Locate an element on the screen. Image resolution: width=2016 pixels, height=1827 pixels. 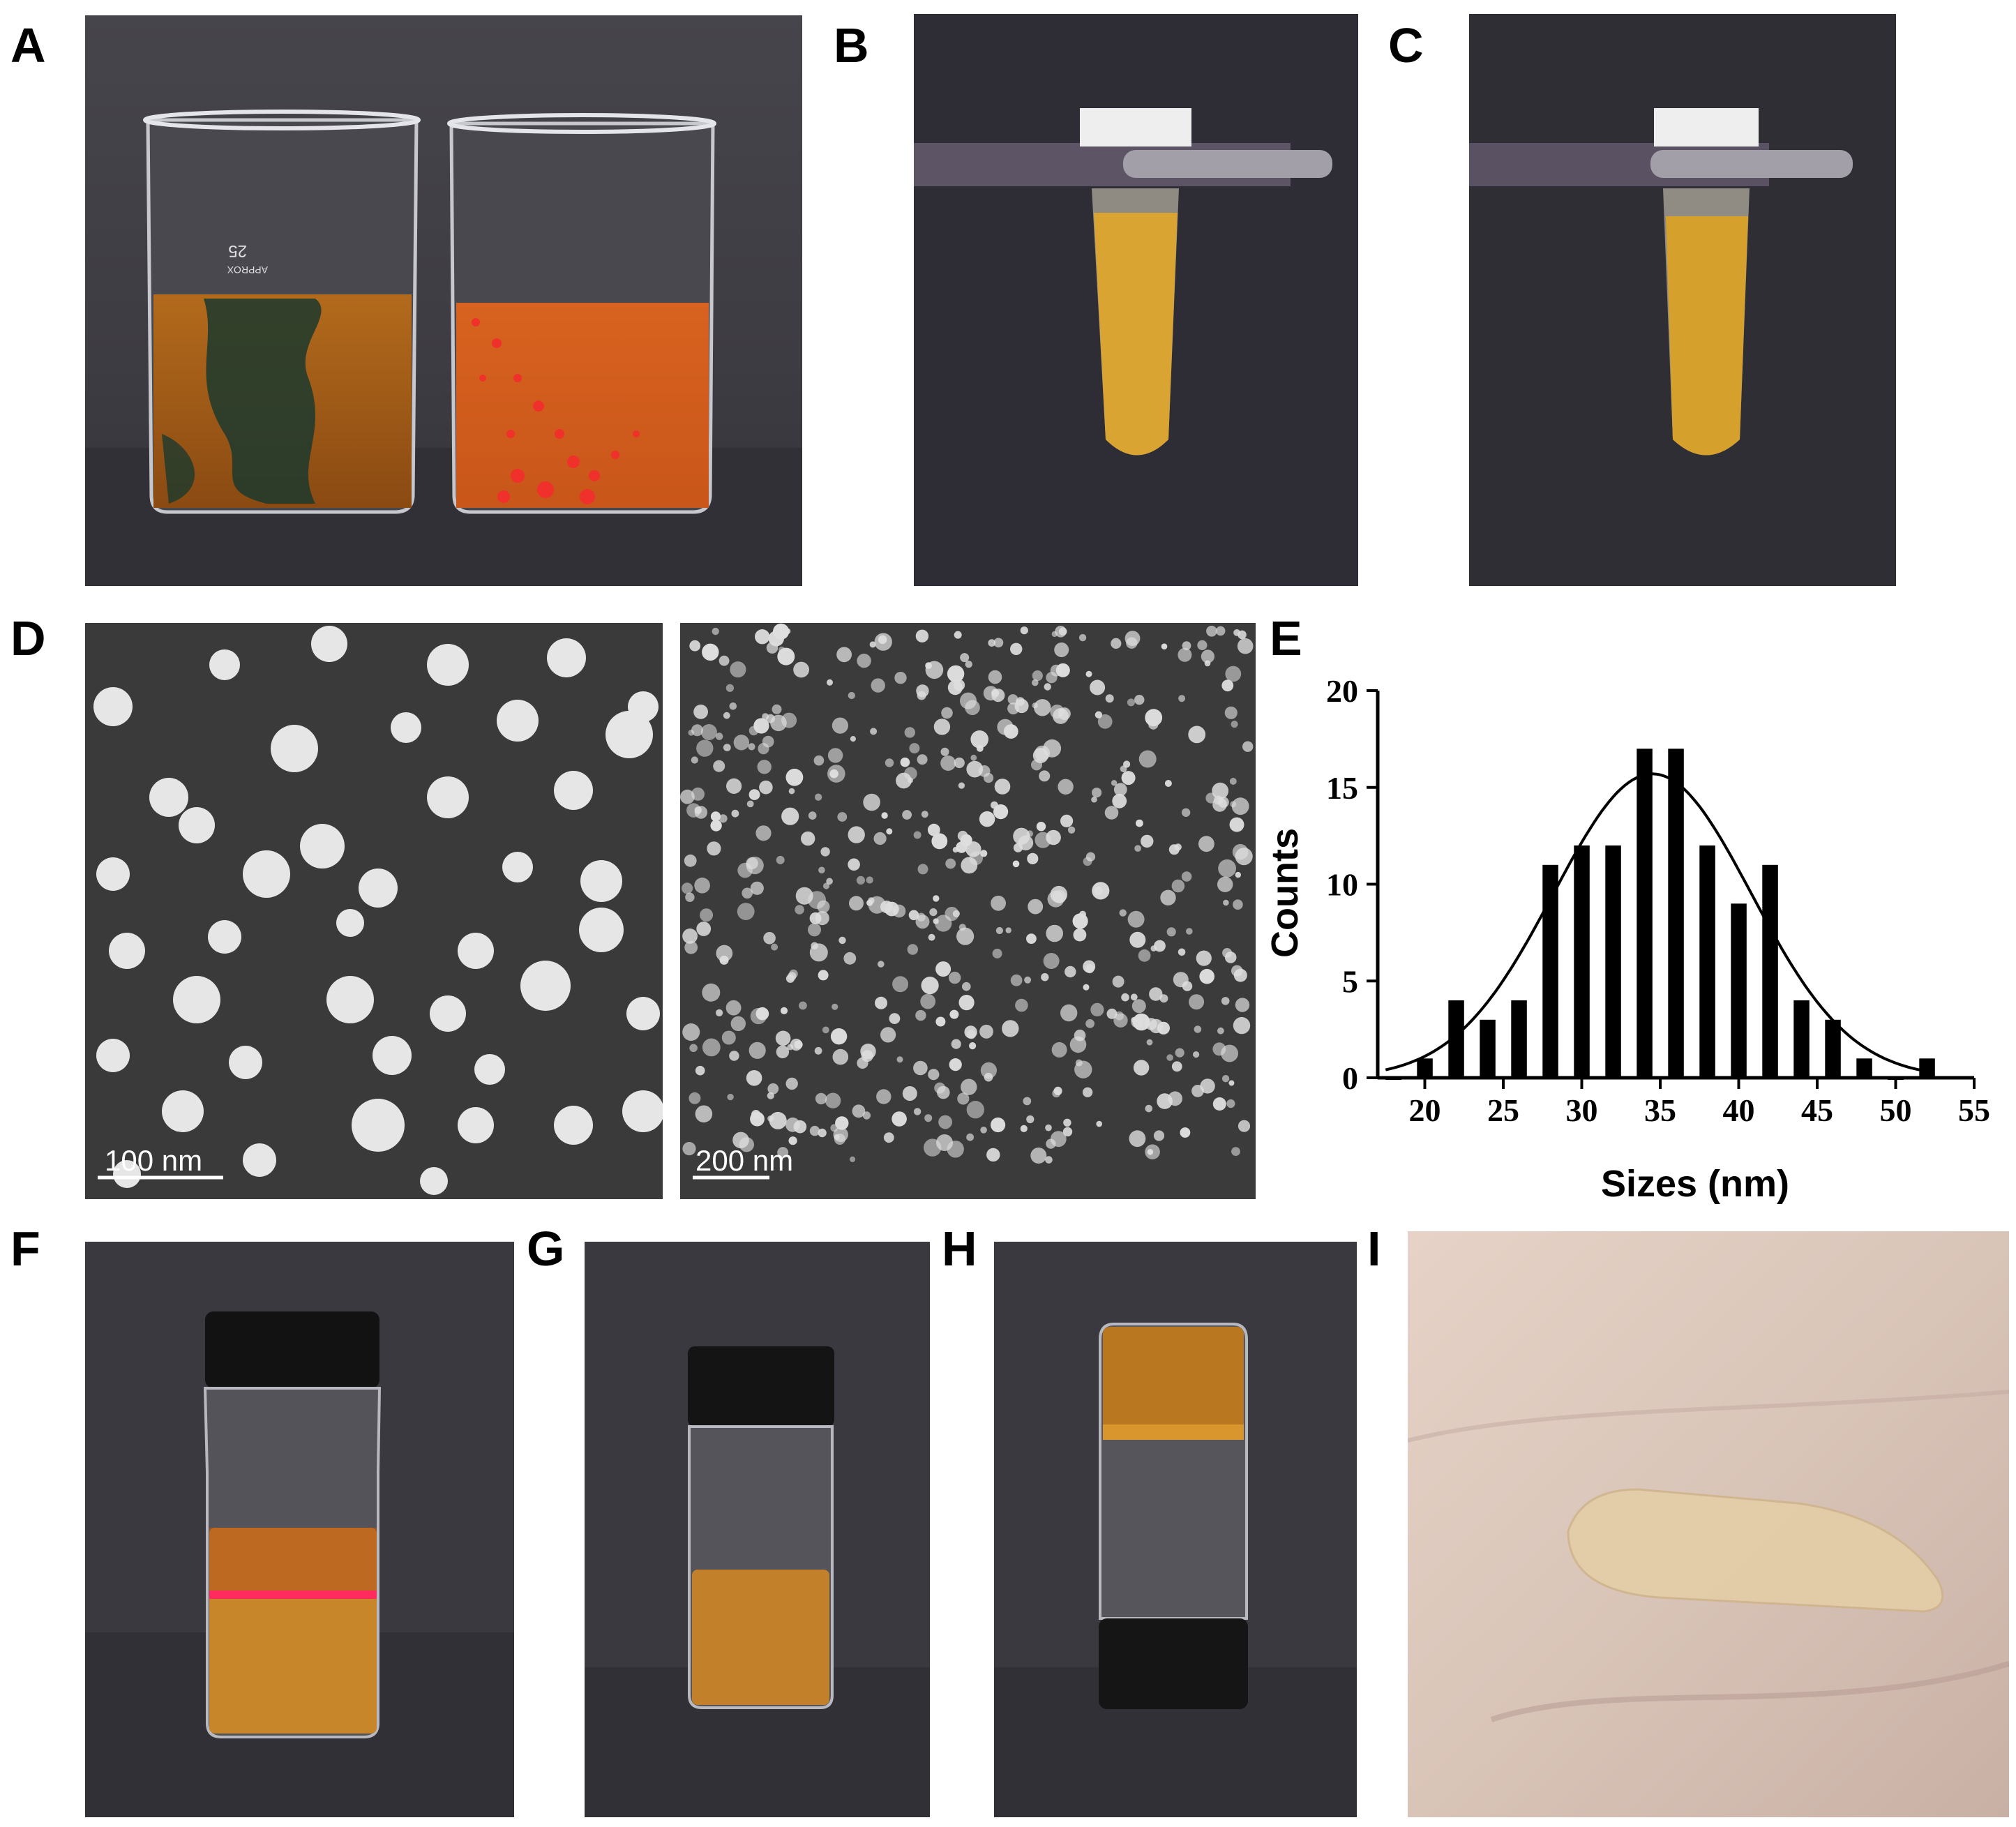
x-tick-label: 25 is located at coordinates (1503, 1110).